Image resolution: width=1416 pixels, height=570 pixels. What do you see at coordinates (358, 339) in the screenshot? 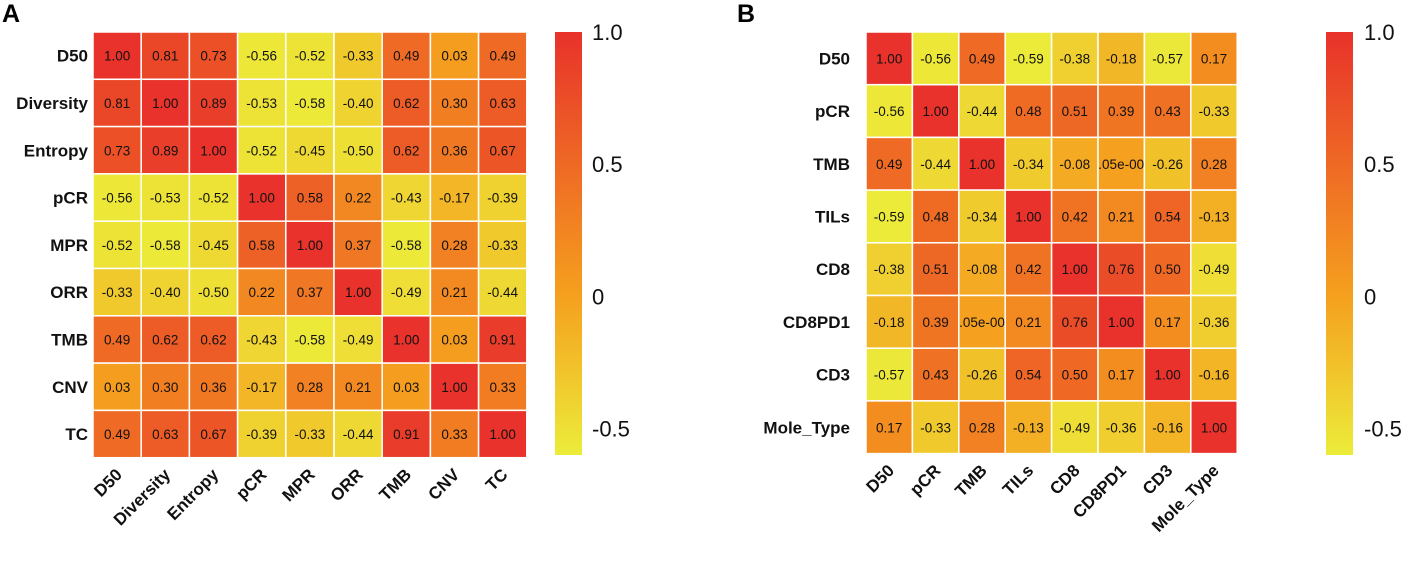
I see `panel-a-cell-value: -0.49` at bounding box center [358, 339].